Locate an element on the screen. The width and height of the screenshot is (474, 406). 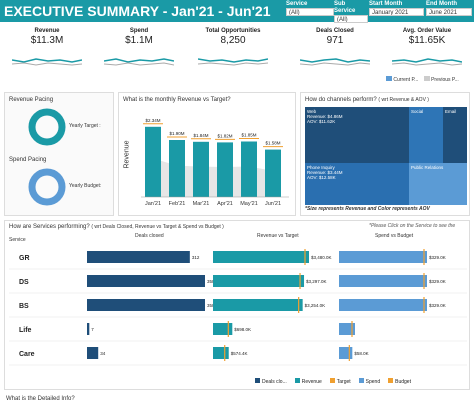
tile-email-name: Email is located at coordinates (451, 111).